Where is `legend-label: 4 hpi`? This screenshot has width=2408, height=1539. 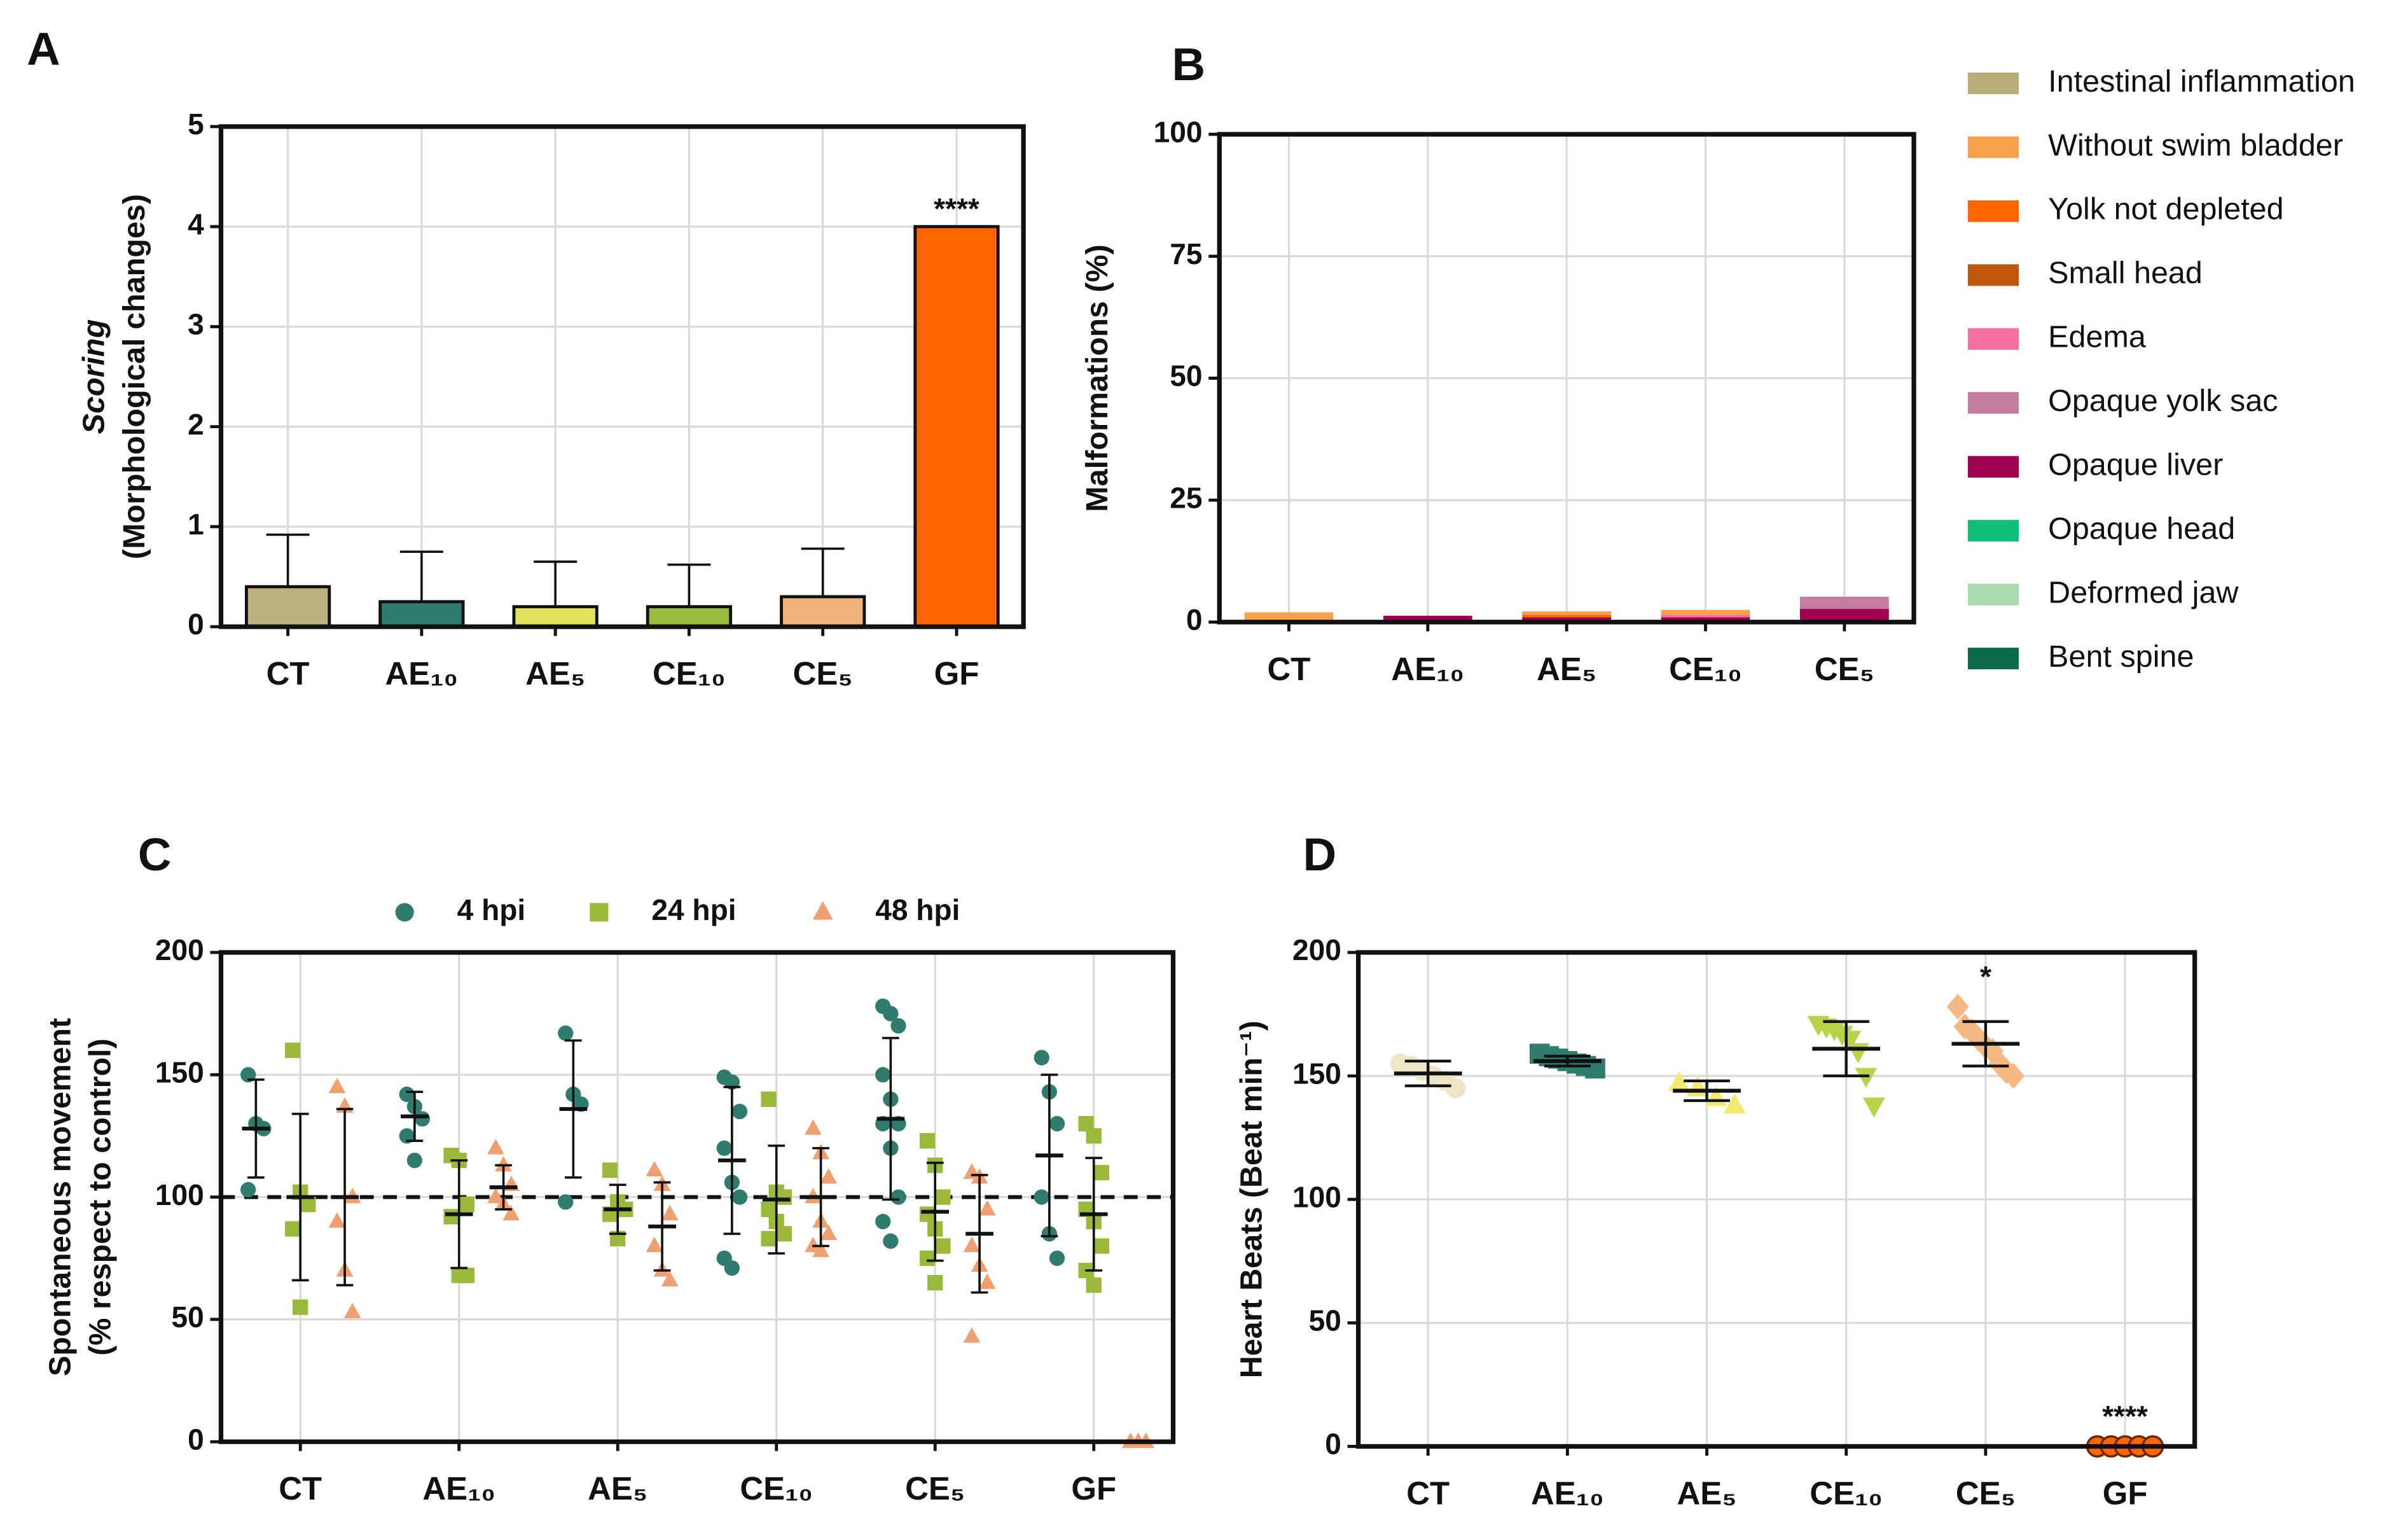 legend-label: 4 hpi is located at coordinates (491, 910).